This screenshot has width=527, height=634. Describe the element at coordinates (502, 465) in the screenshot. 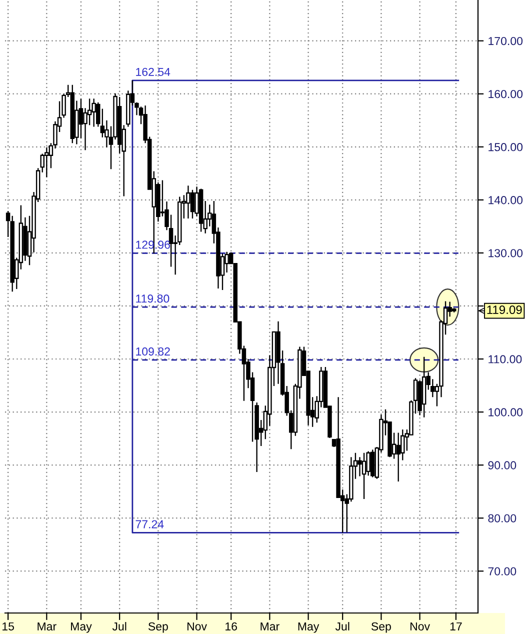

I see `y-tick-label: 90.00` at that location.